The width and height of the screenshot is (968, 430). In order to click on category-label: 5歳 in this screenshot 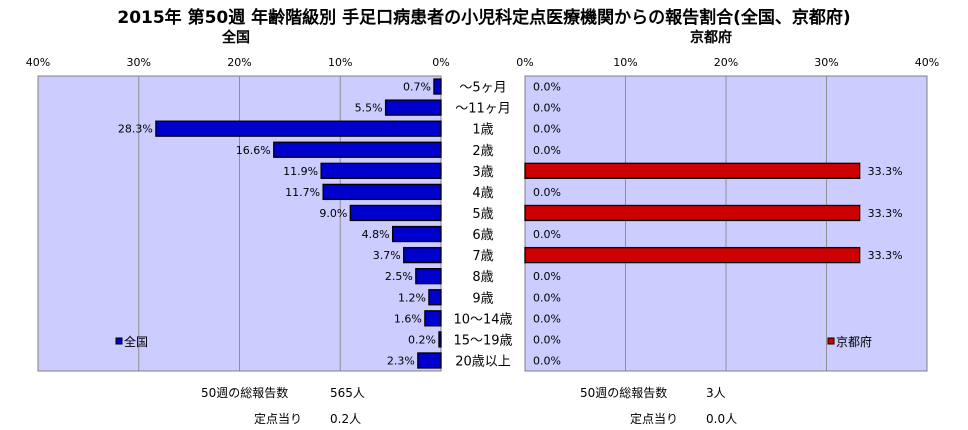, I will do `click(482, 214)`.